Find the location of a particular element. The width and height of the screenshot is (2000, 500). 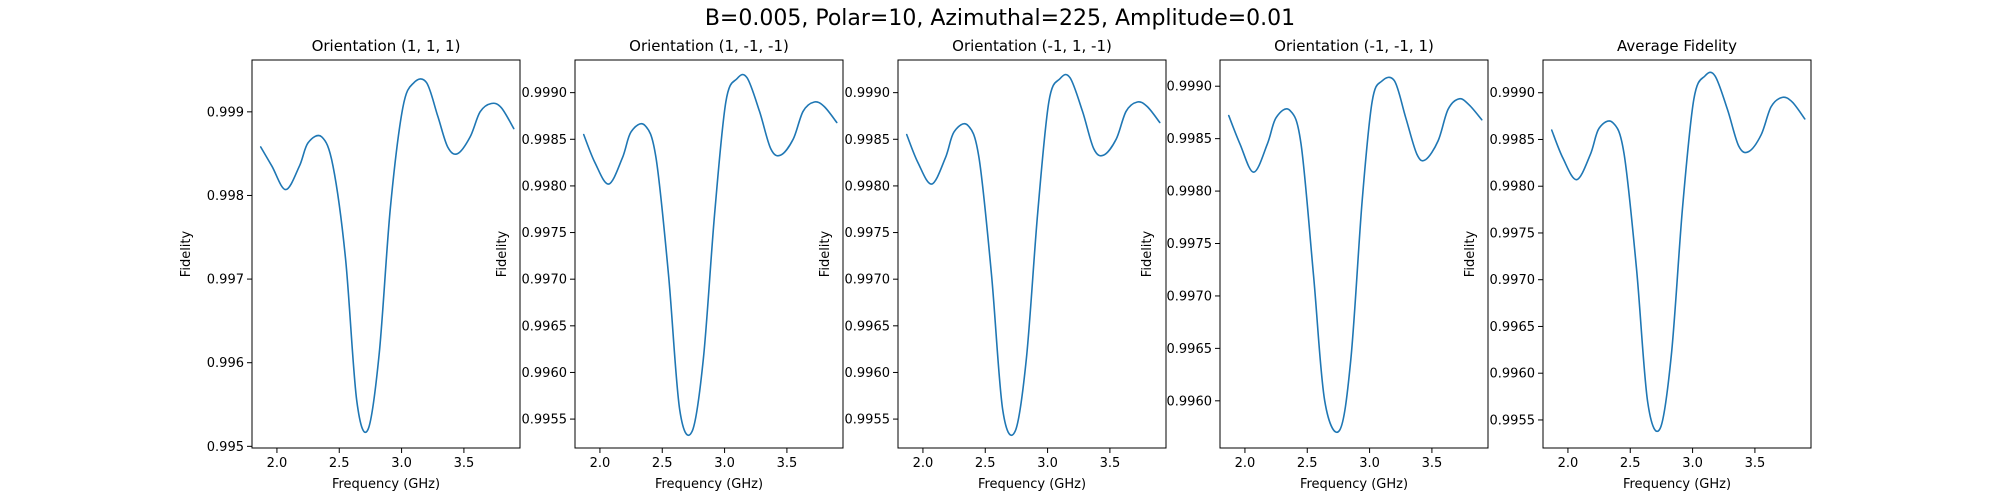

subplot-title: Orientation (1, 1, 1) is located at coordinates (386, 46).